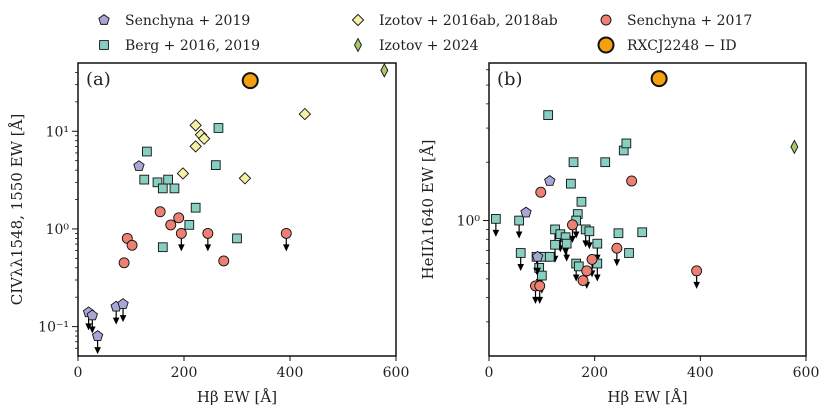 Image resolution: width=830 pixels, height=416 pixels. I want to click on y-tick-label: 10¹, so click(57, 132).